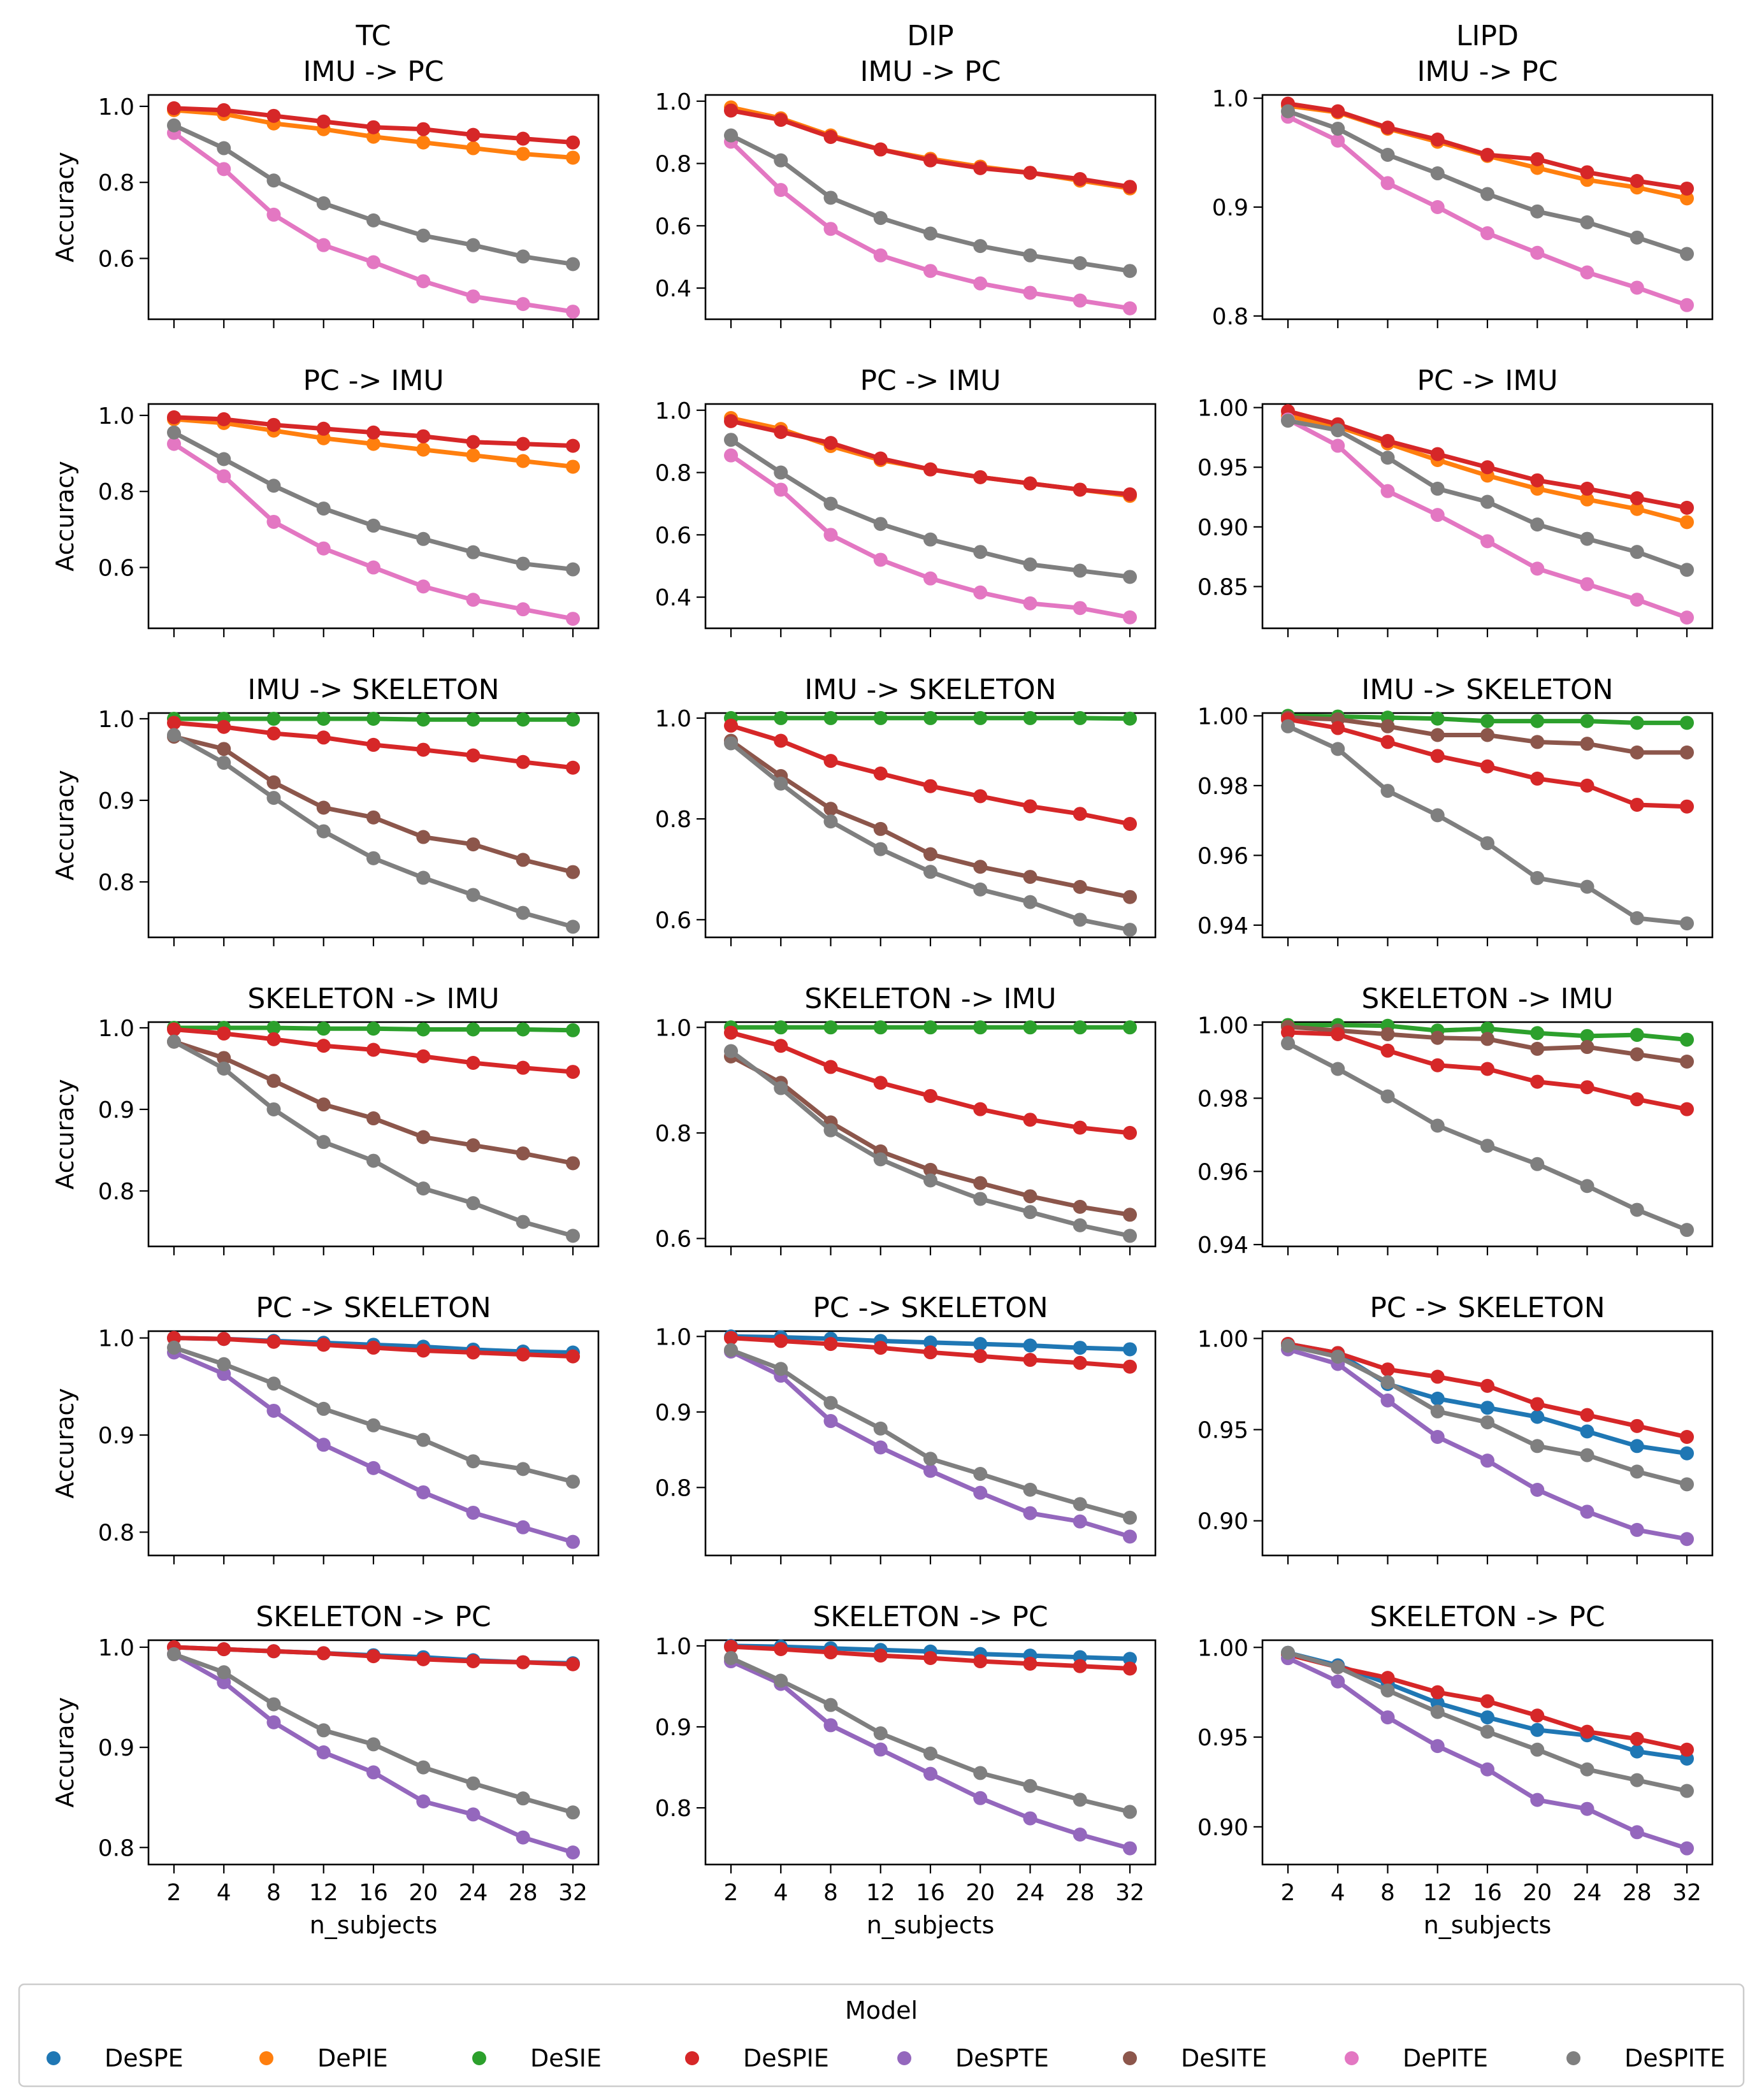 This screenshot has width=1764, height=2092. What do you see at coordinates (786, 2058) in the screenshot?
I see `legend-label: DeSPIE` at bounding box center [786, 2058].